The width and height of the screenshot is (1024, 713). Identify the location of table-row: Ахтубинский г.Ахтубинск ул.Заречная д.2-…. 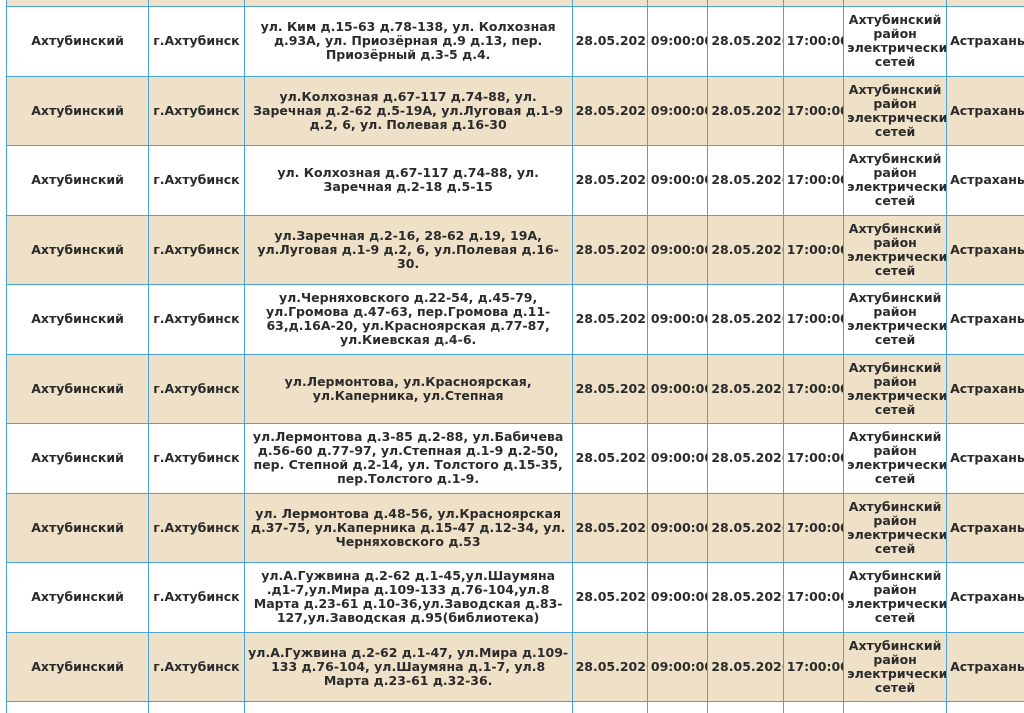
(514, 249).